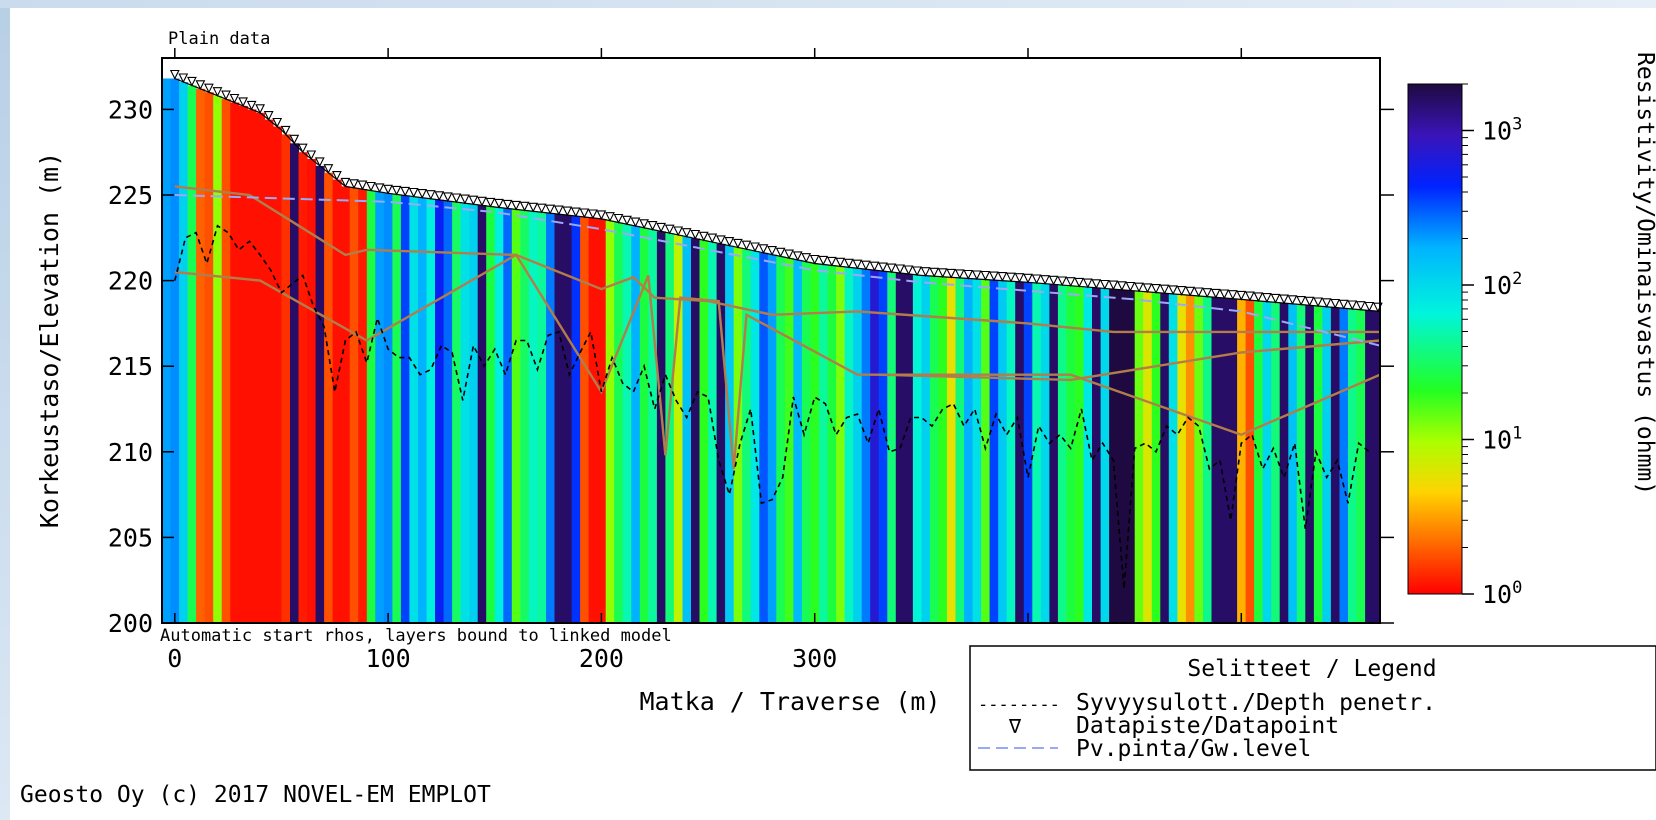 Image resolution: width=1656 pixels, height=820 pixels. What do you see at coordinates (828, 4) in the screenshot?
I see `window-top-edge` at bounding box center [828, 4].